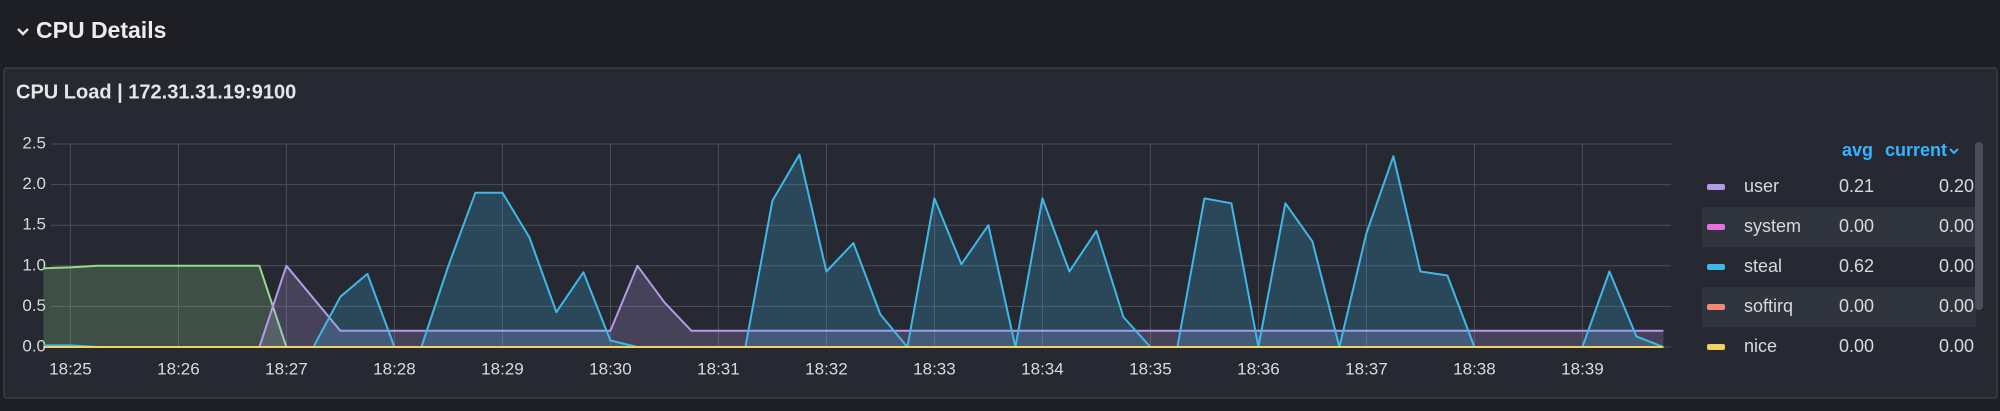 The height and width of the screenshot is (411, 2000). What do you see at coordinates (1258, 368) in the screenshot?
I see `x-tick-label: 18:36` at bounding box center [1258, 368].